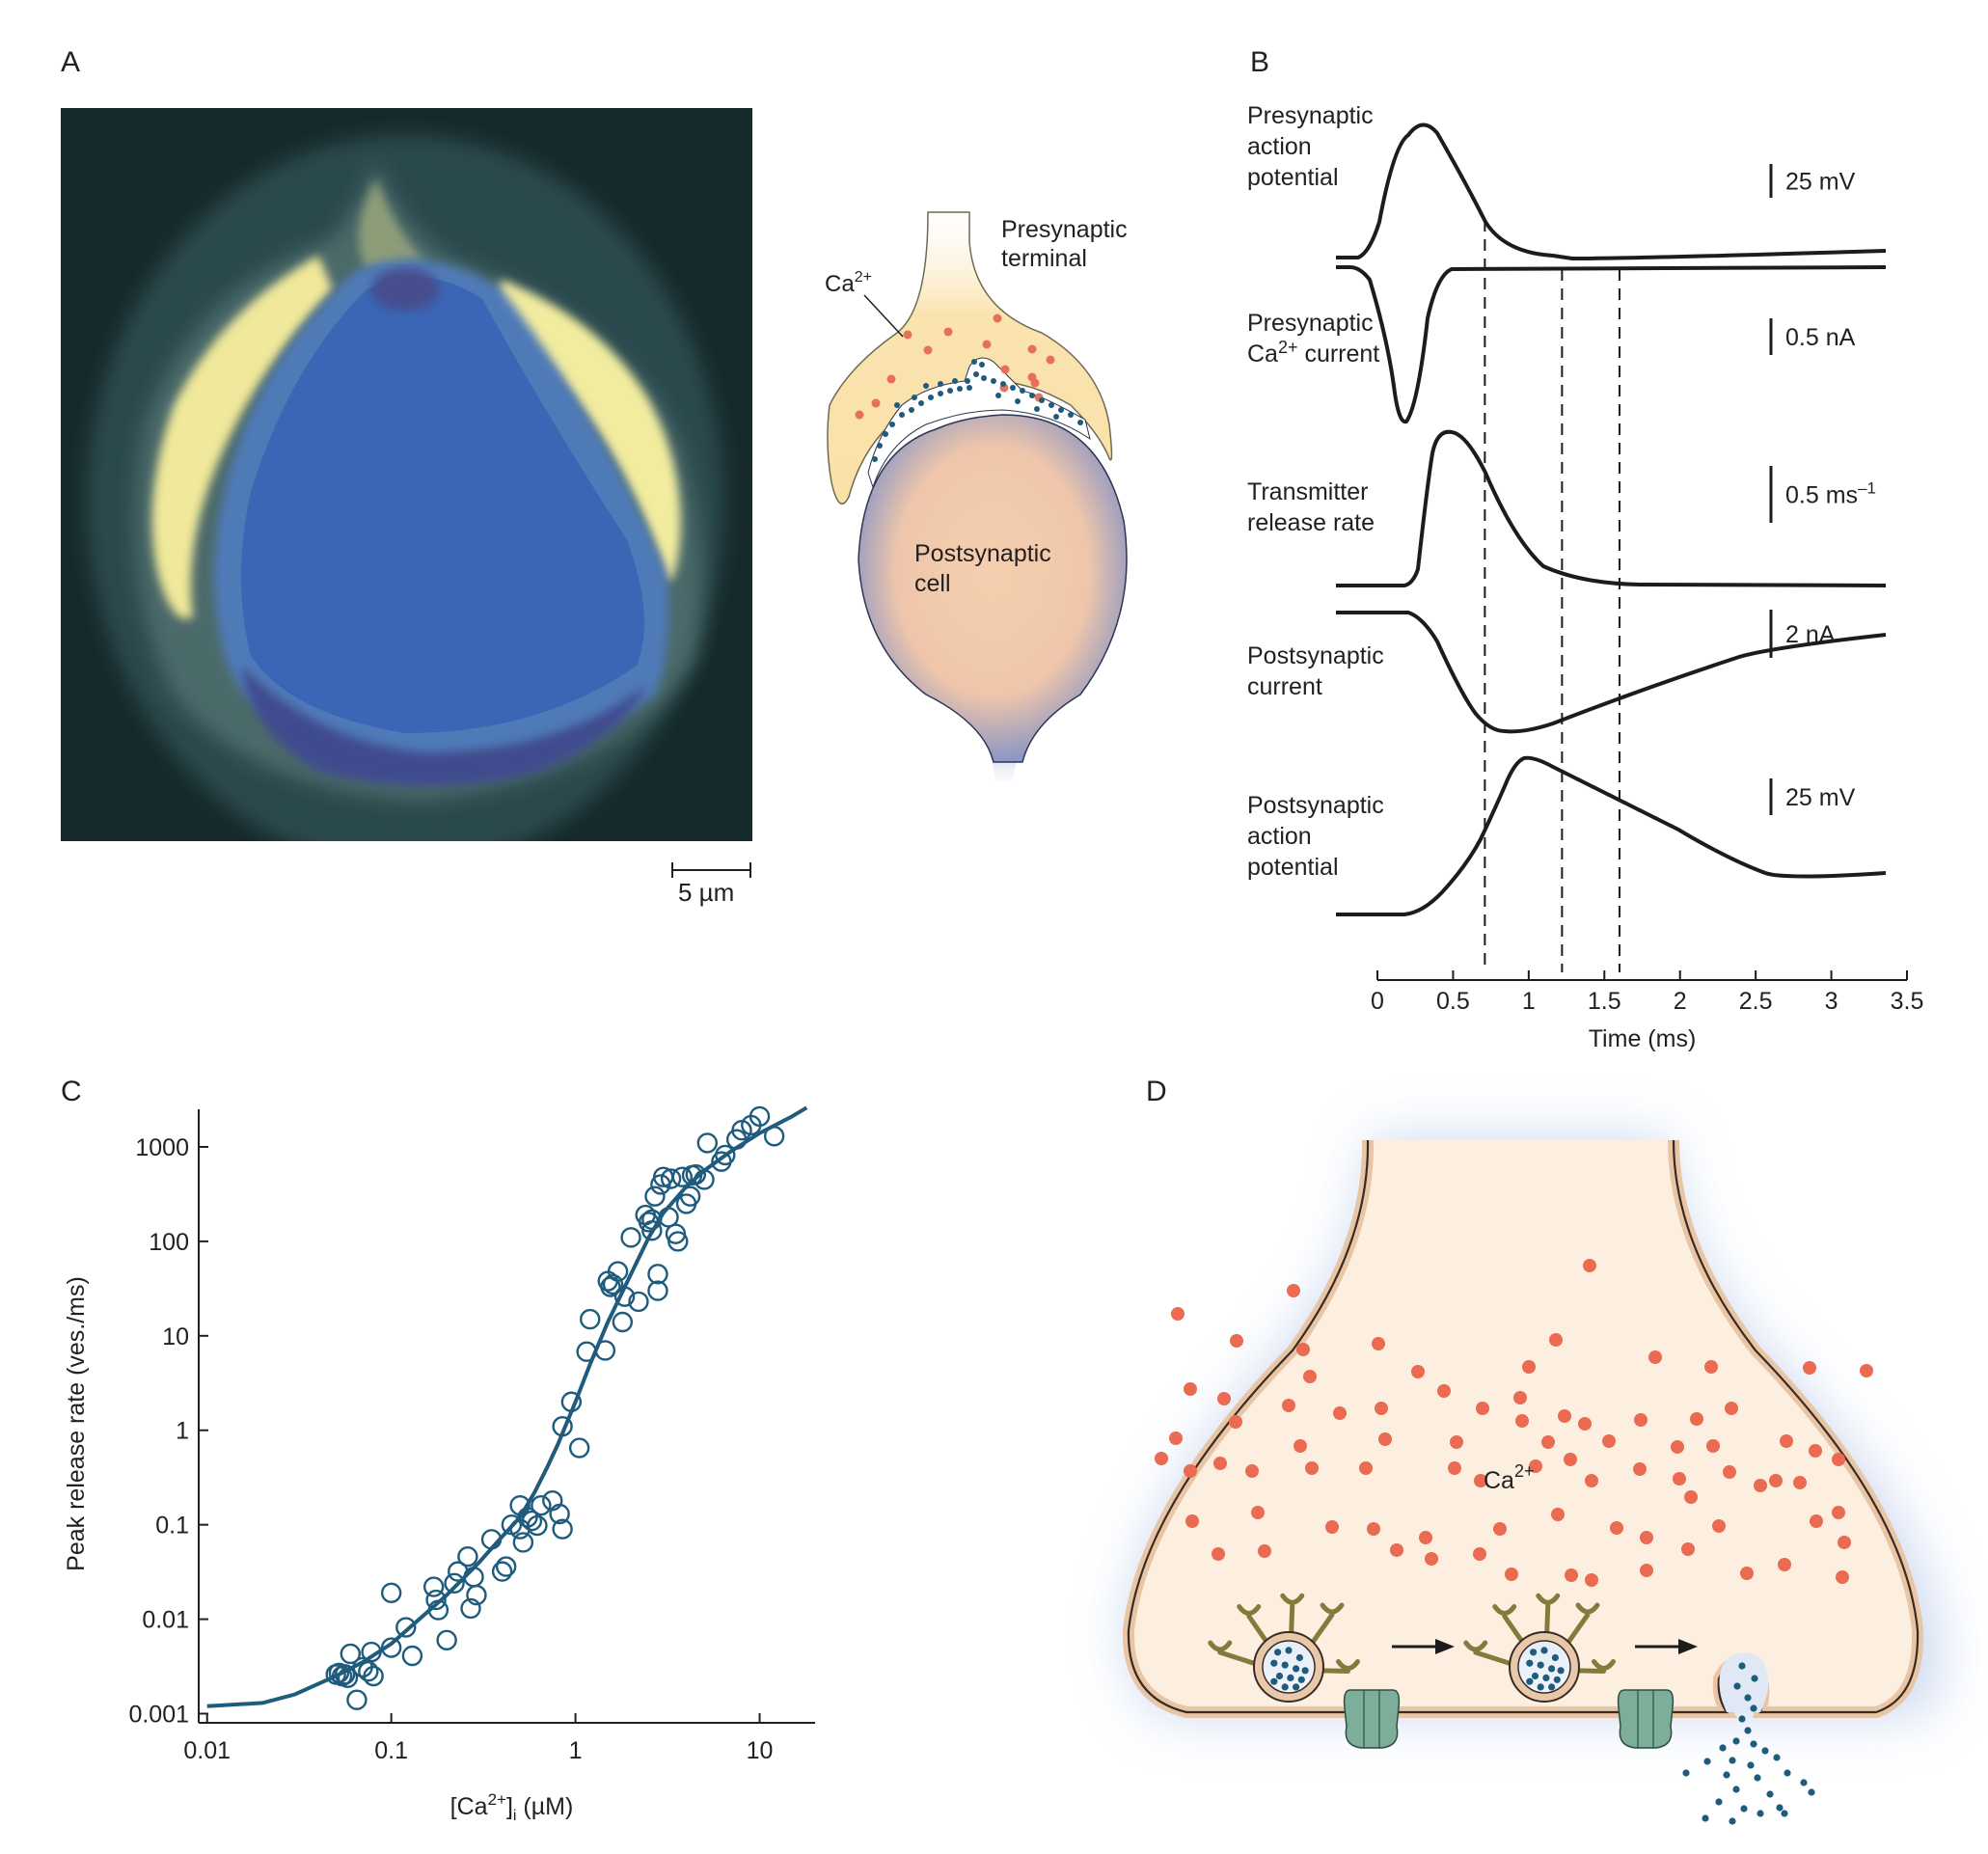 This screenshot has width=1988, height=1854. Describe the element at coordinates (1288, 1667) in the screenshot. I see `vesicle-membrane` at that location.